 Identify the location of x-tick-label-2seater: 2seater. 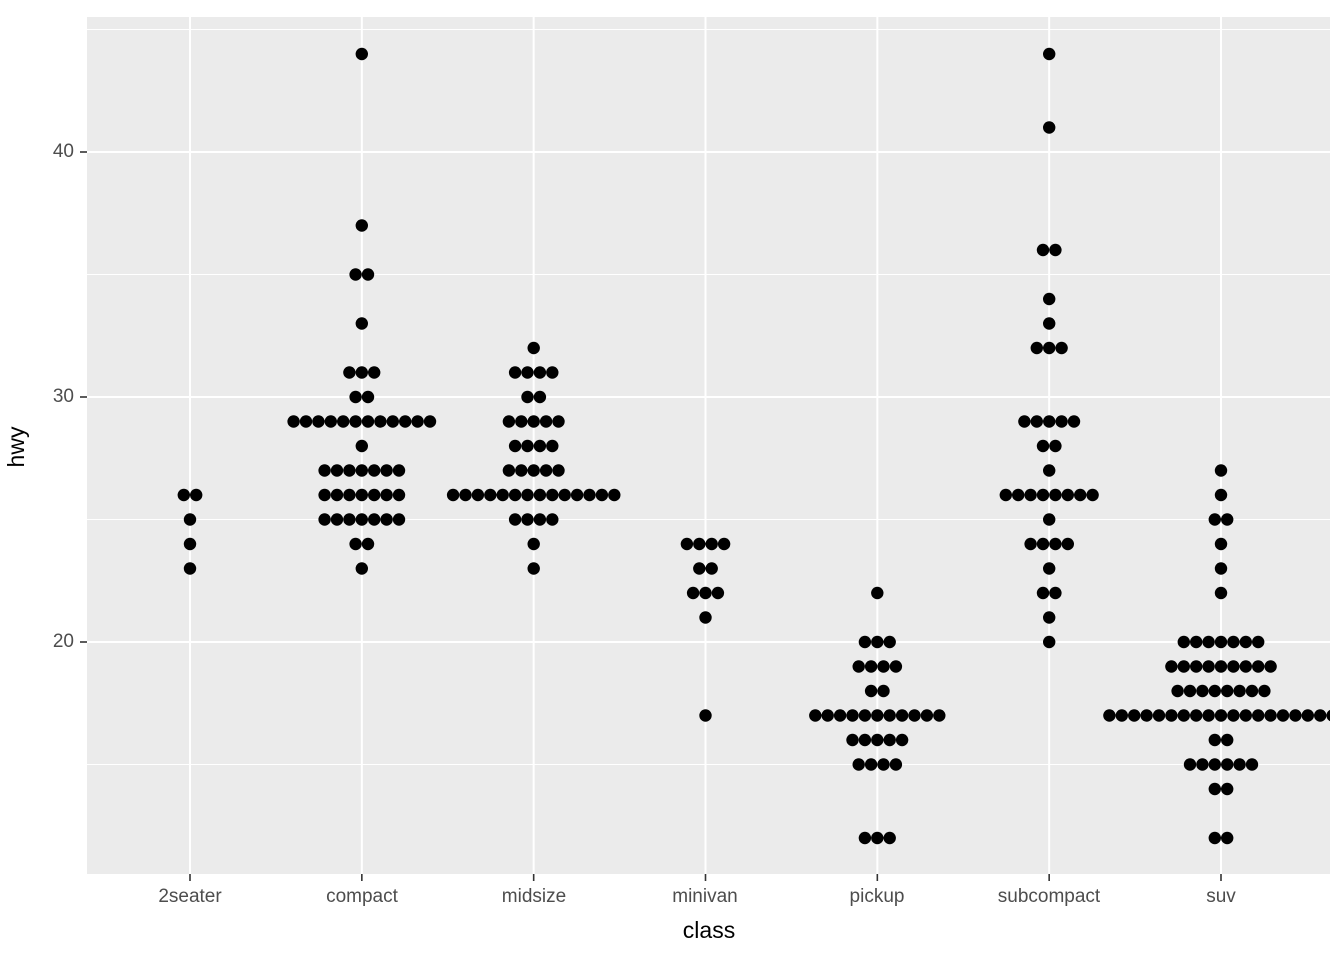
(190, 896).